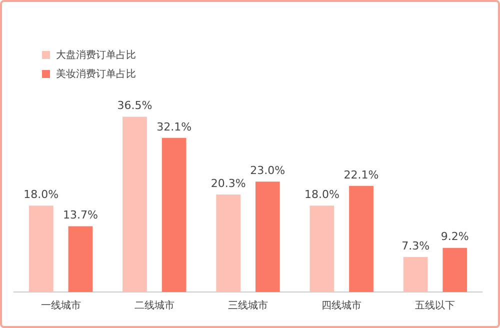  Describe the element at coordinates (361, 175) in the screenshot. I see `data-label: 22.1%` at that location.